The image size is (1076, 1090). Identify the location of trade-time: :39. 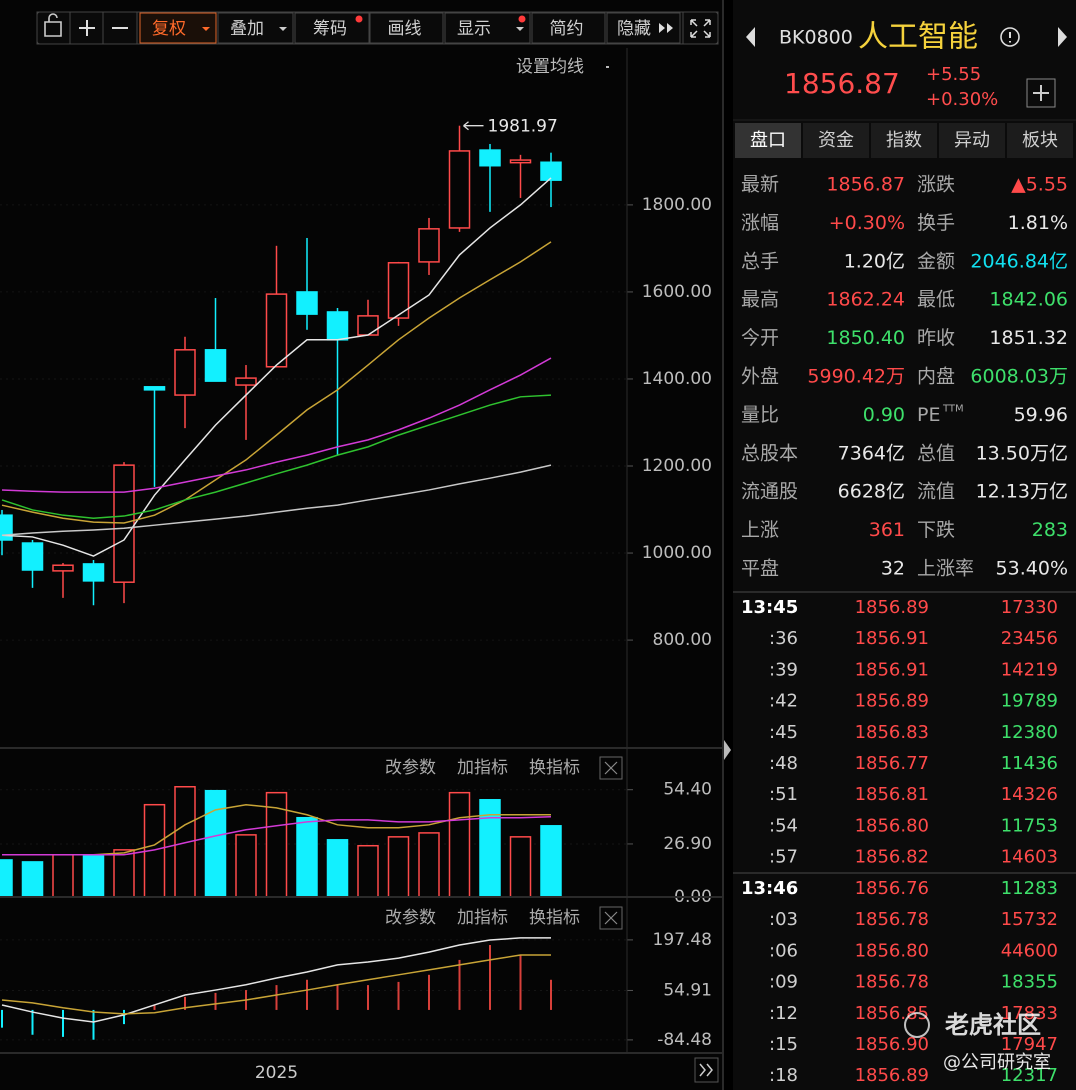
(783, 669).